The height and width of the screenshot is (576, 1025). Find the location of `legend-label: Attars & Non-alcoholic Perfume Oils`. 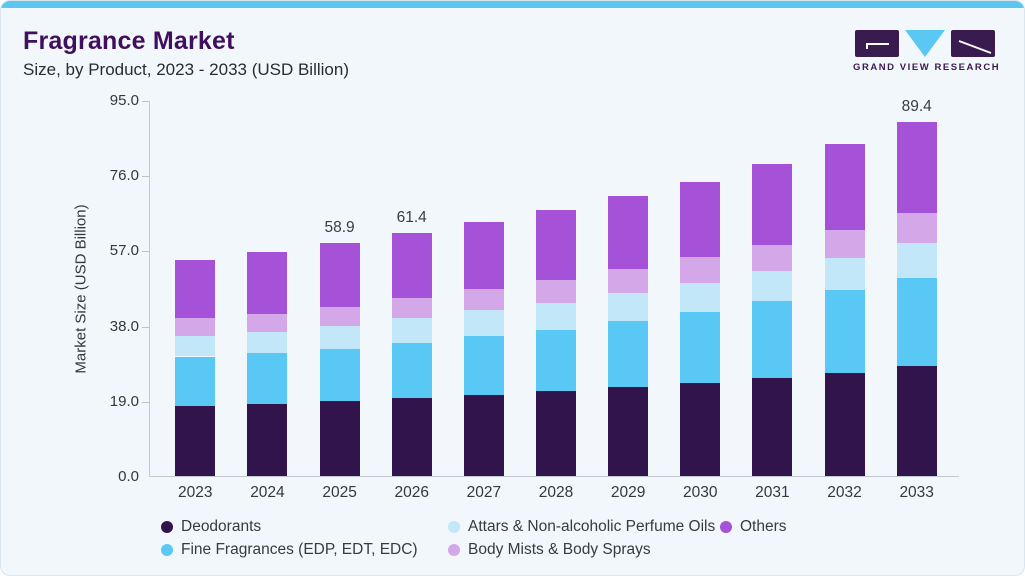

legend-label: Attars & Non-alcoholic Perfume Oils is located at coordinates (592, 526).